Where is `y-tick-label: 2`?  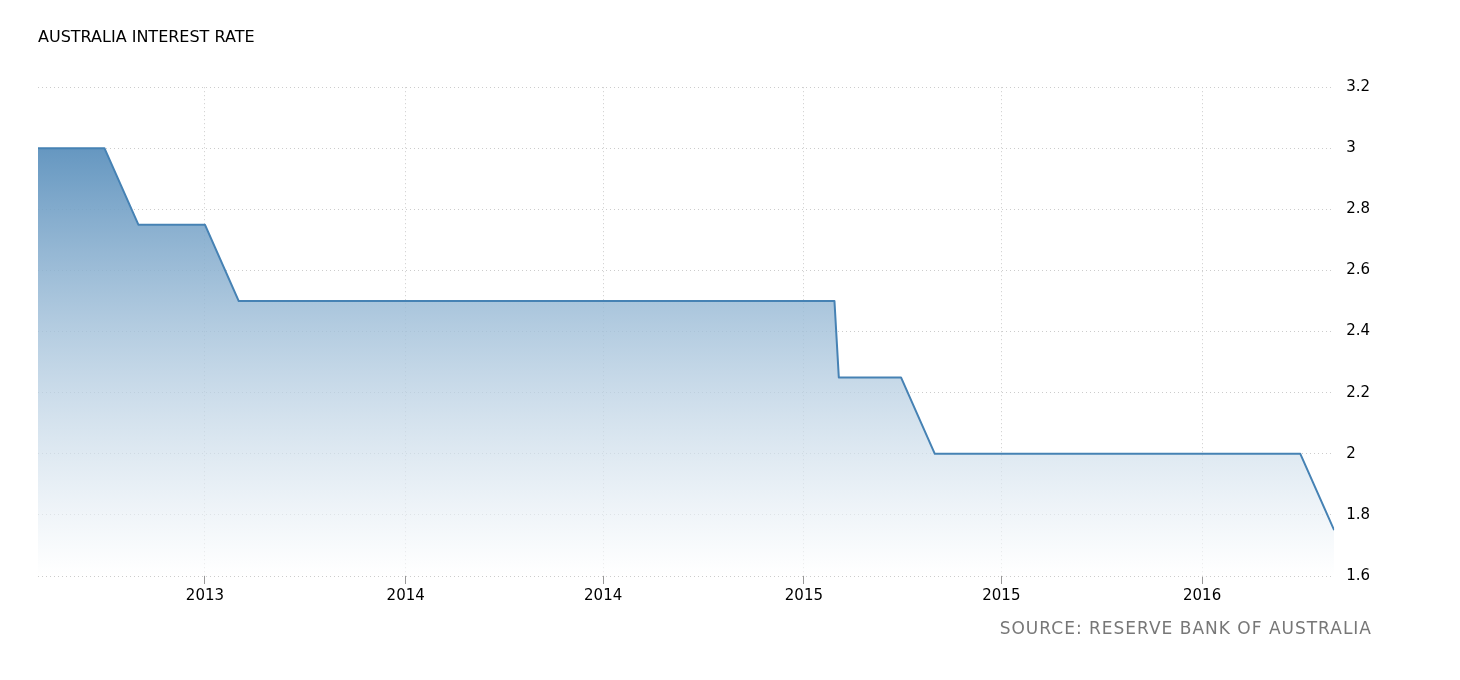
y-tick-label: 2 is located at coordinates (1351, 452).